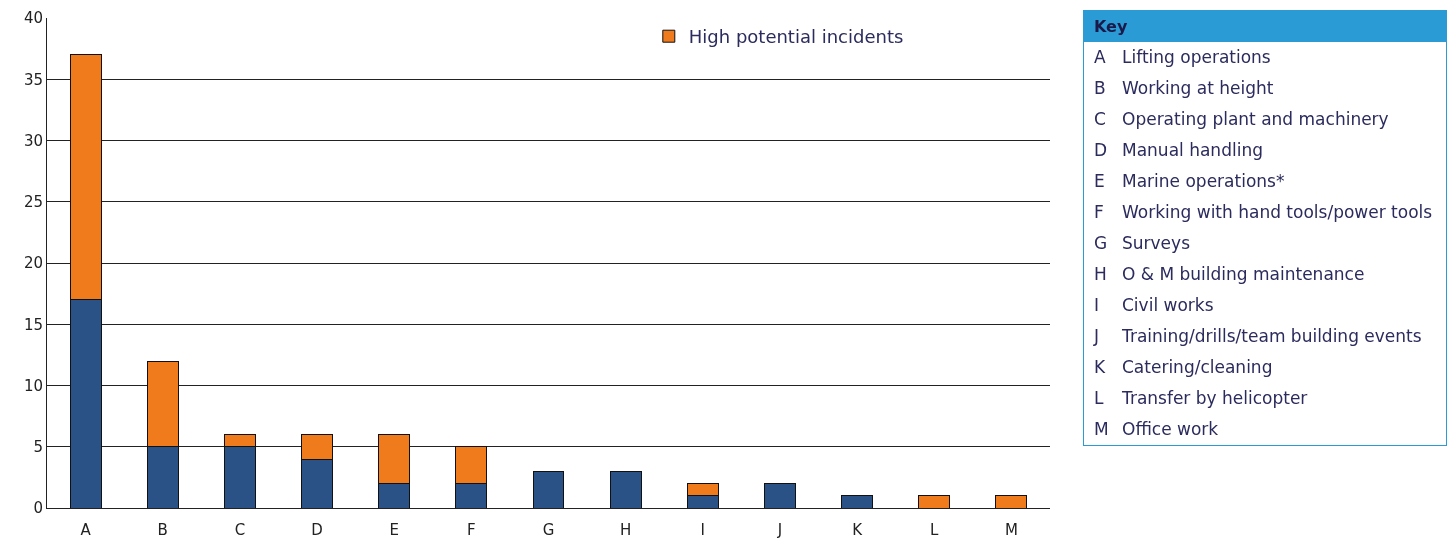 The image size is (1456, 553). What do you see at coordinates (1196, 57) in the screenshot?
I see `text: Lifting operations` at bounding box center [1196, 57].